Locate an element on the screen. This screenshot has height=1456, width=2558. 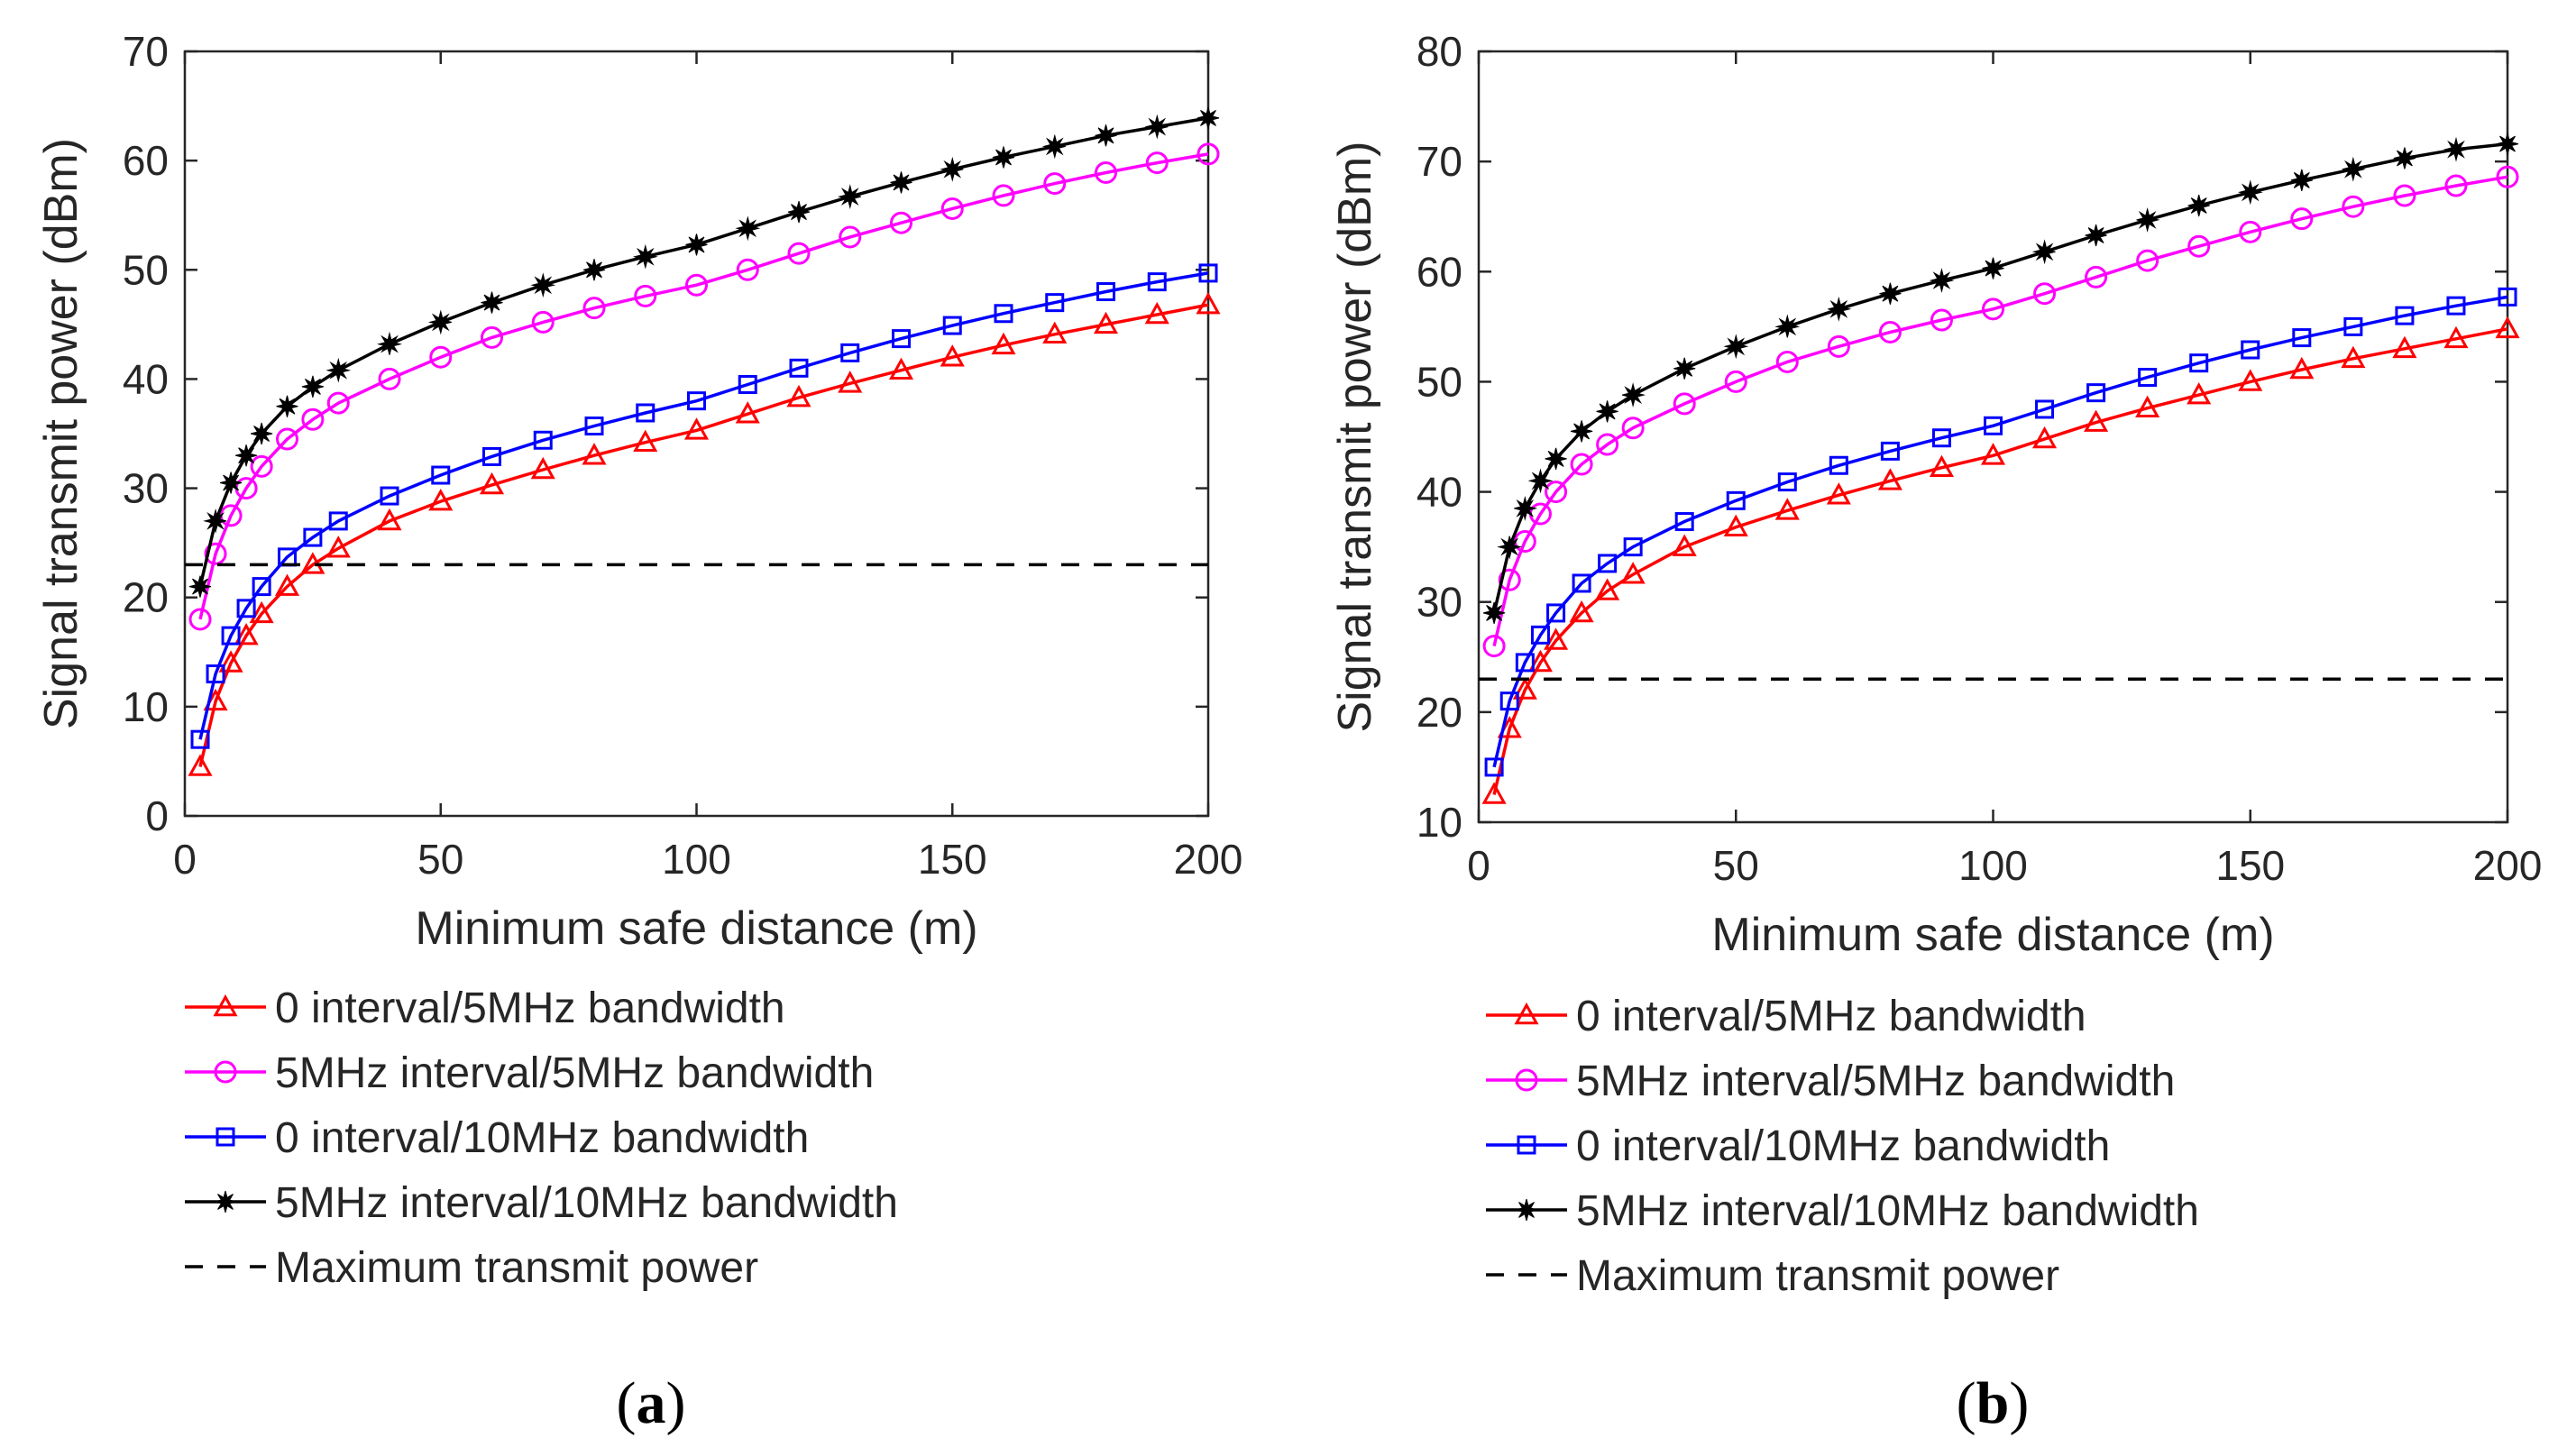
panel-label-a: (a) is located at coordinates (651, 1403).